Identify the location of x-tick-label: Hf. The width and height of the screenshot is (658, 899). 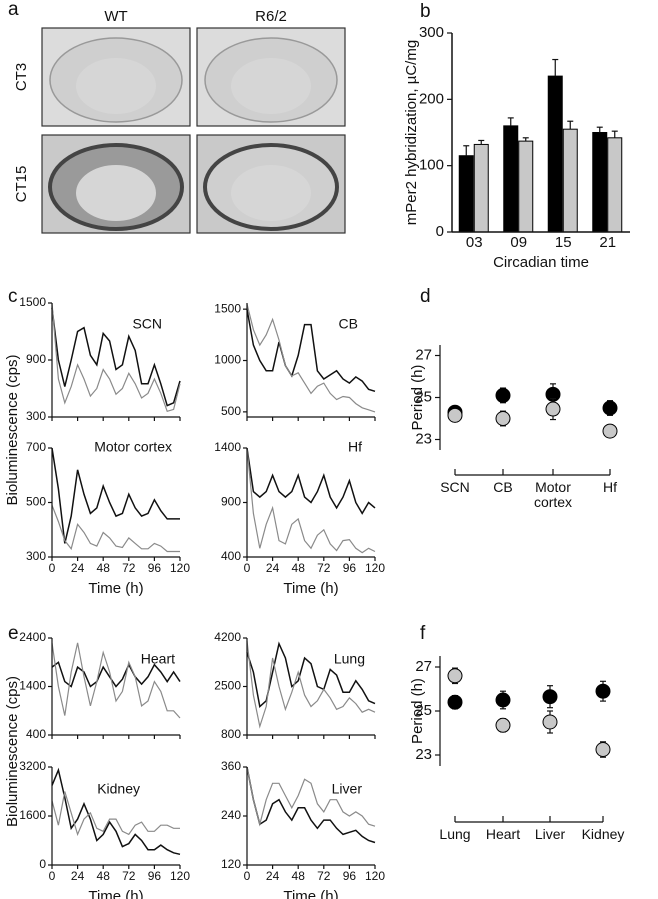
(610, 487).